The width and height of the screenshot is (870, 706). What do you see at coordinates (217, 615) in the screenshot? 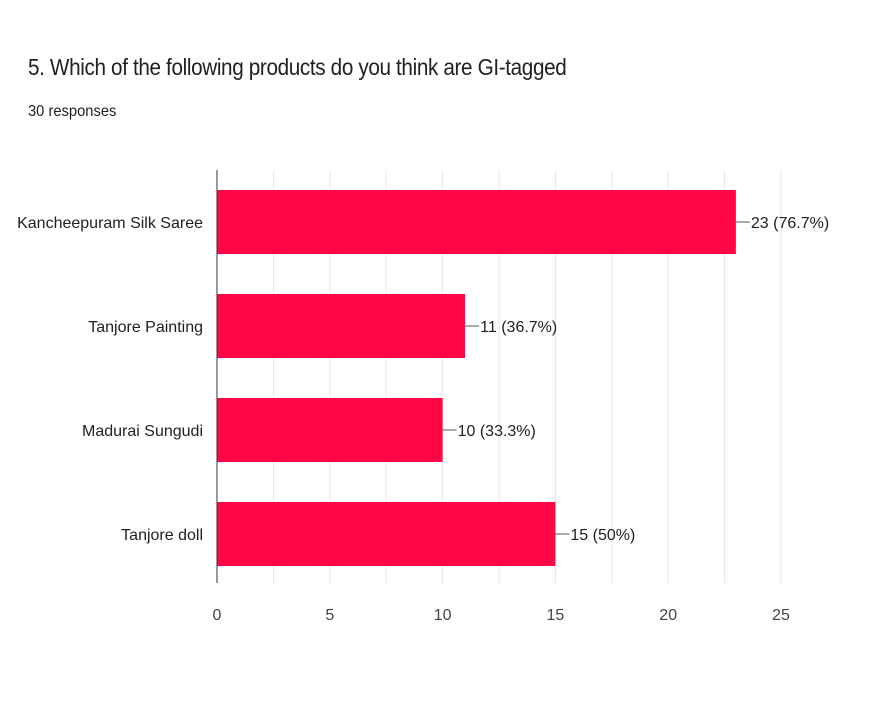
I see `x-tick-label: 0` at bounding box center [217, 615].